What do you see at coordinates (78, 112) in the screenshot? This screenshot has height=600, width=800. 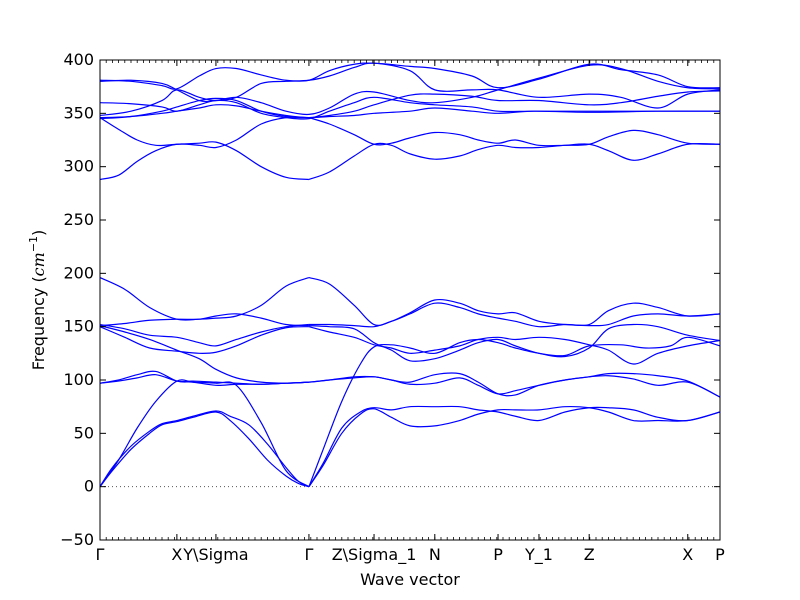 I see `y-tick-label: 350` at bounding box center [78, 112].